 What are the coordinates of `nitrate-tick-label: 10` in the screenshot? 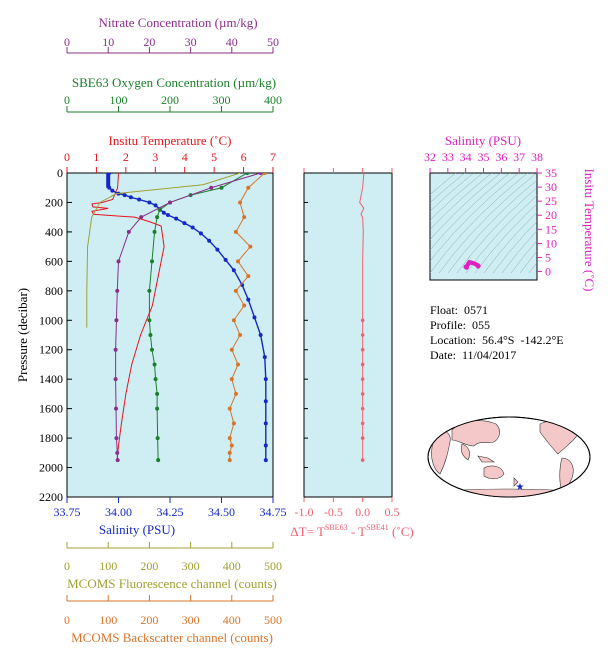 It's located at (108, 42).